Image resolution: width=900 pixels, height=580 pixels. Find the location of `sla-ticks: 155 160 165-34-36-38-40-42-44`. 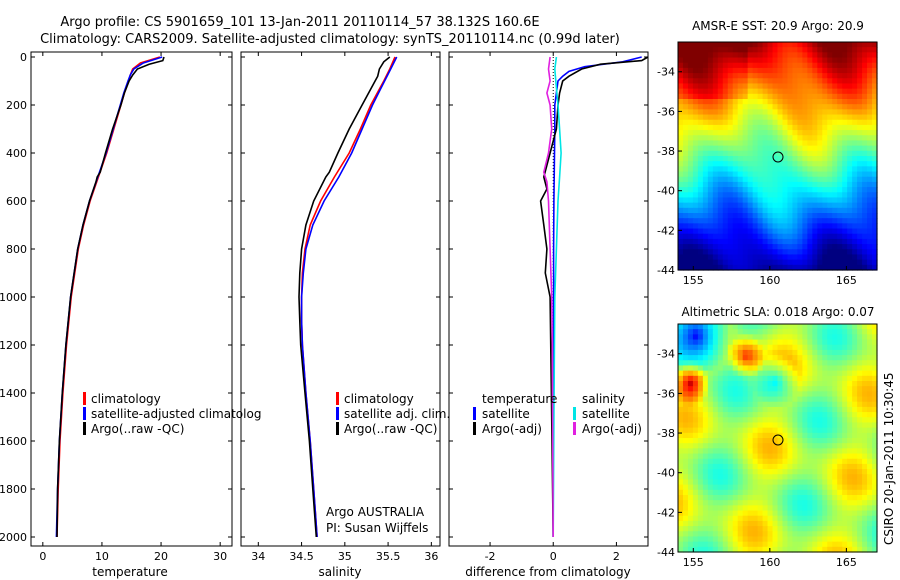

sla-ticks: 155 160 165-34-36-38-40-42-44 is located at coordinates (757, 458).